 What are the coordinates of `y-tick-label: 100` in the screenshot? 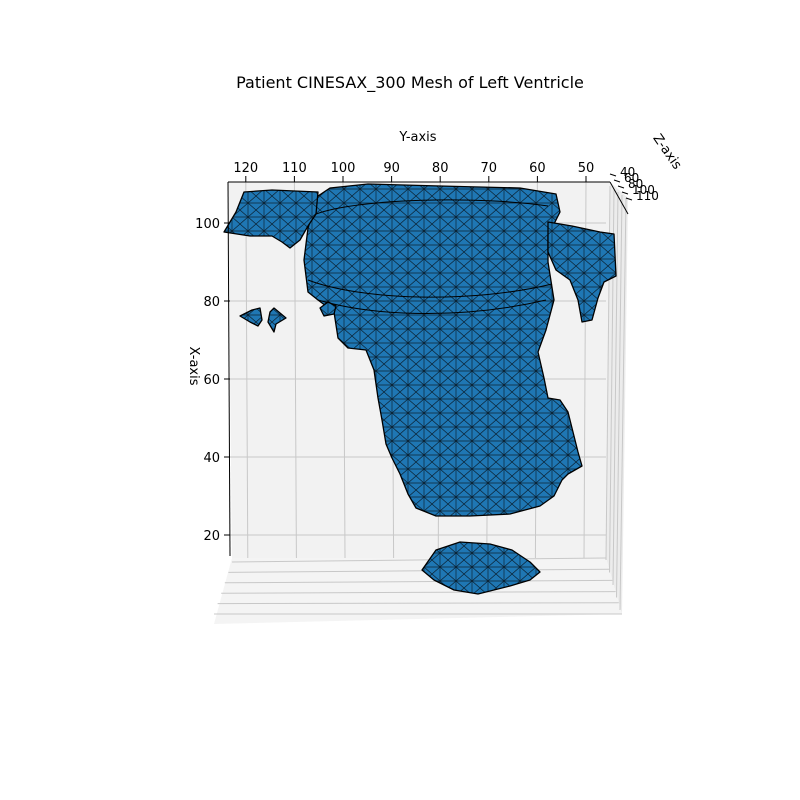 It's located at (343, 168).